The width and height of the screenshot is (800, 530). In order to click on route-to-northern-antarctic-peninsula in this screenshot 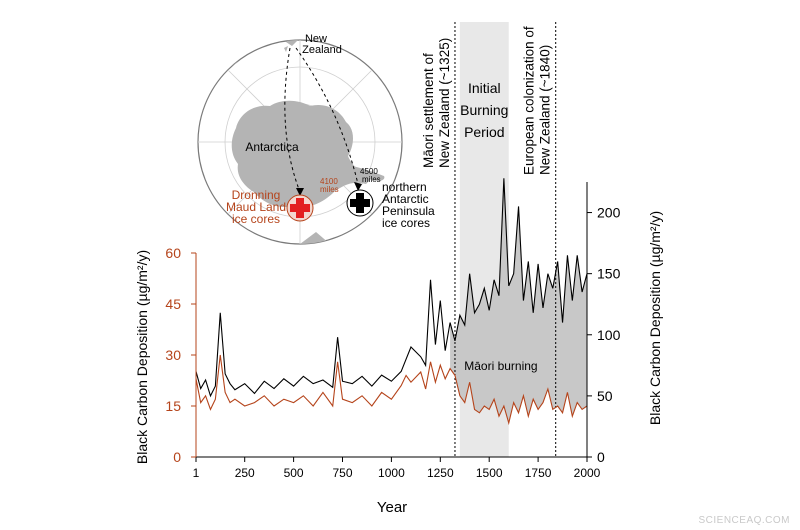, I will do `click(327, 116)`.